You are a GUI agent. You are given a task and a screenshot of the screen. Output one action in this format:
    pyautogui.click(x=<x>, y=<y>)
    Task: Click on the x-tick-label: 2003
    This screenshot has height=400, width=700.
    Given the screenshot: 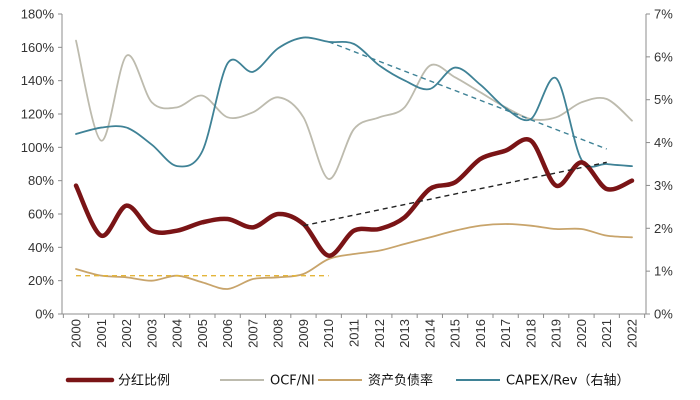 What is the action you would take?
    pyautogui.click(x=151, y=333)
    